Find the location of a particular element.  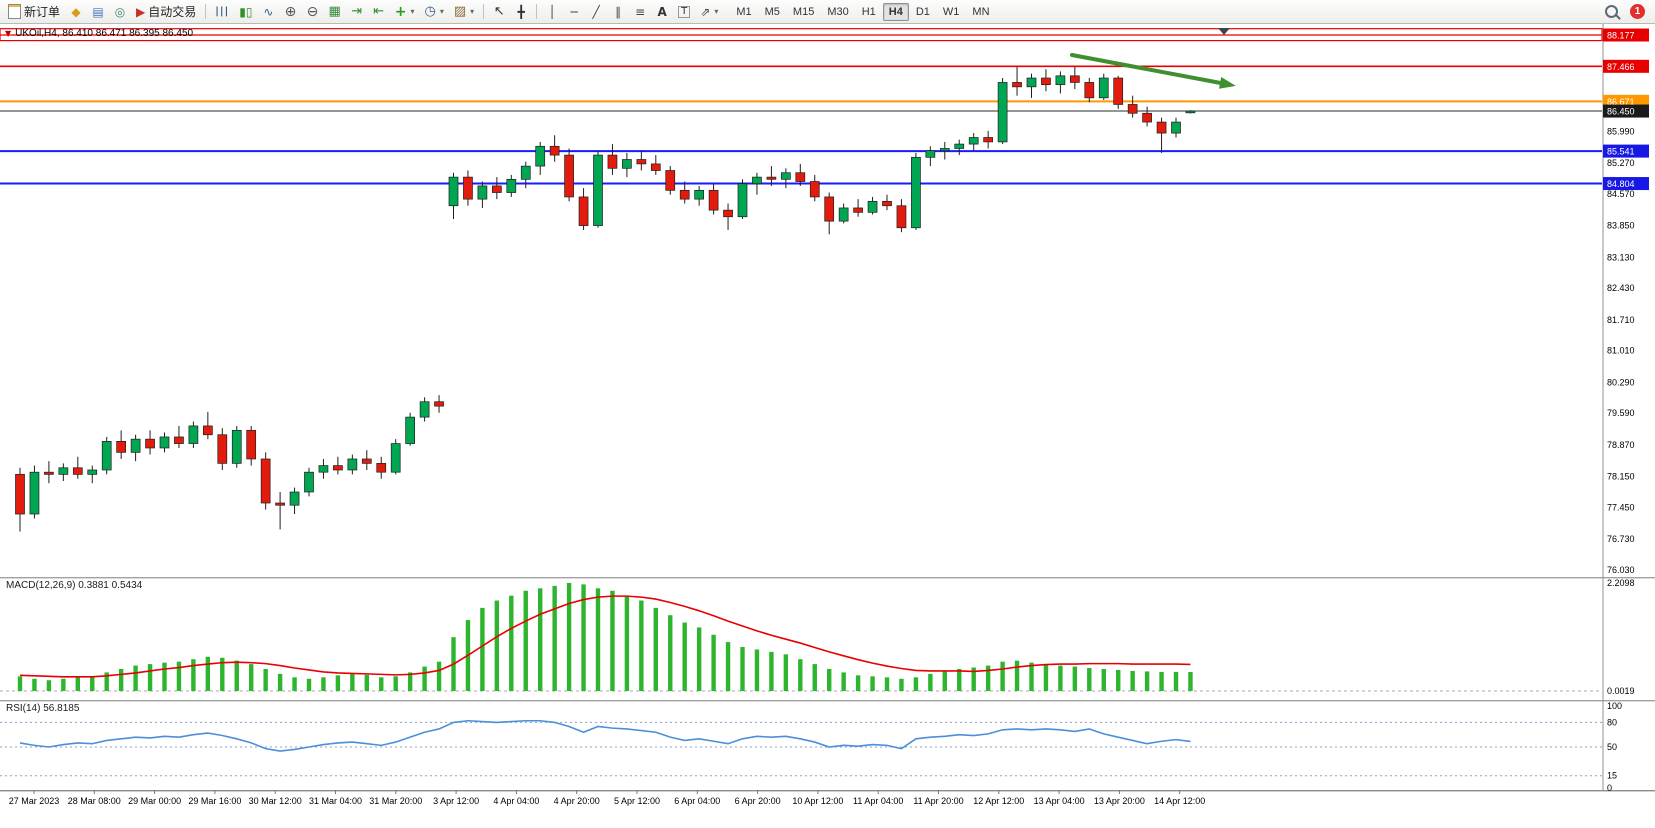

auto-trading-button: ▶ 自动交易 is located at coordinates (166, 12).